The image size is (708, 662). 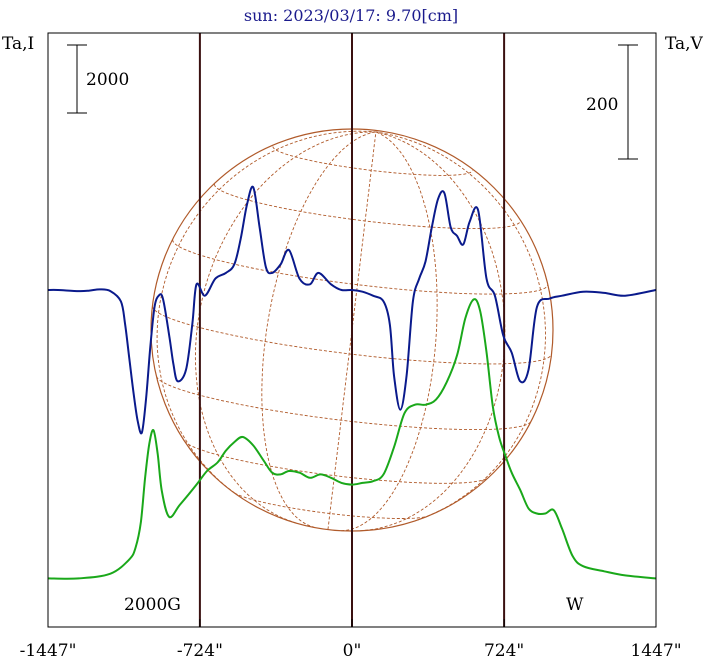 I want to click on x-tick-label: -1447", so click(x=48, y=651).